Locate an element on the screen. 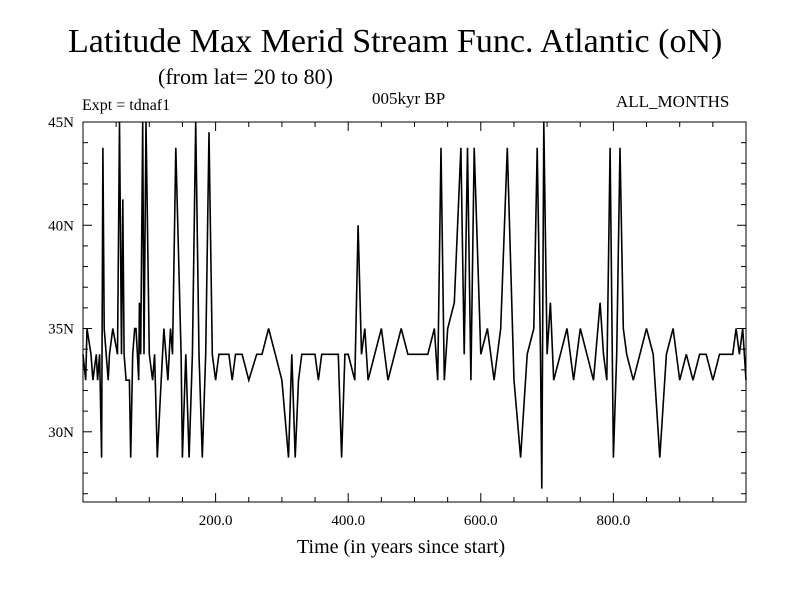 This screenshot has width=800, height=600. x-axis-label: Time (in years since start) is located at coordinates (401, 547).